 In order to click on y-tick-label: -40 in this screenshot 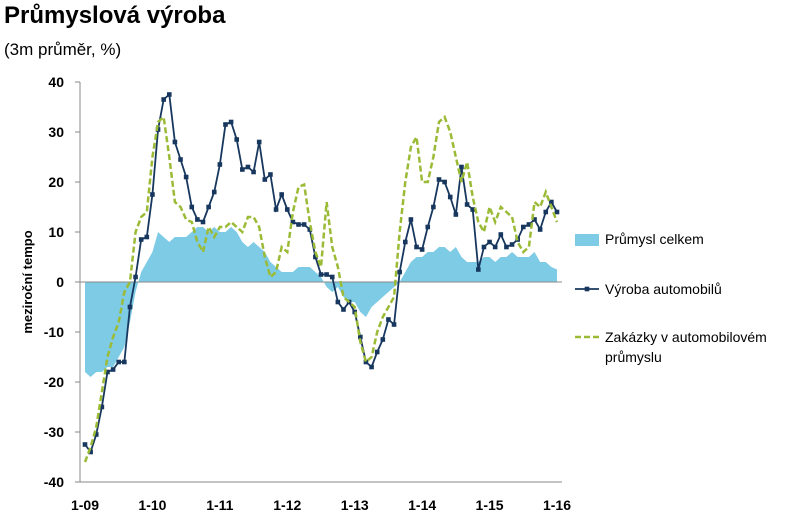, I will do `click(54, 482)`.